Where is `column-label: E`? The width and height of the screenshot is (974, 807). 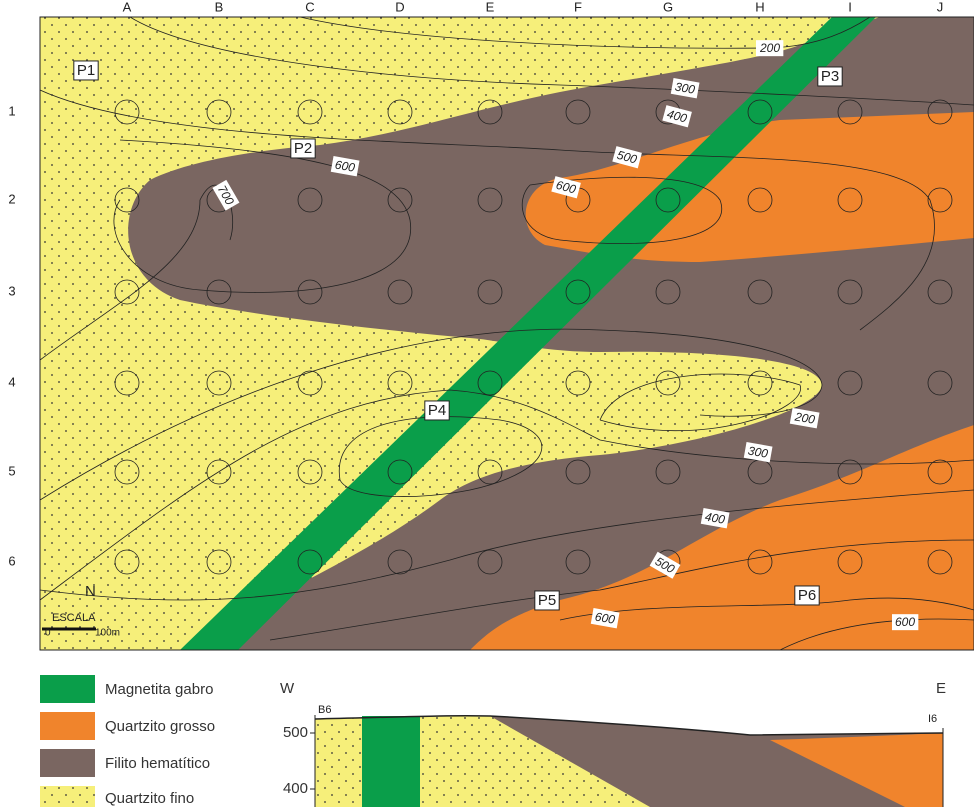 column-label: E is located at coordinates (490, 7).